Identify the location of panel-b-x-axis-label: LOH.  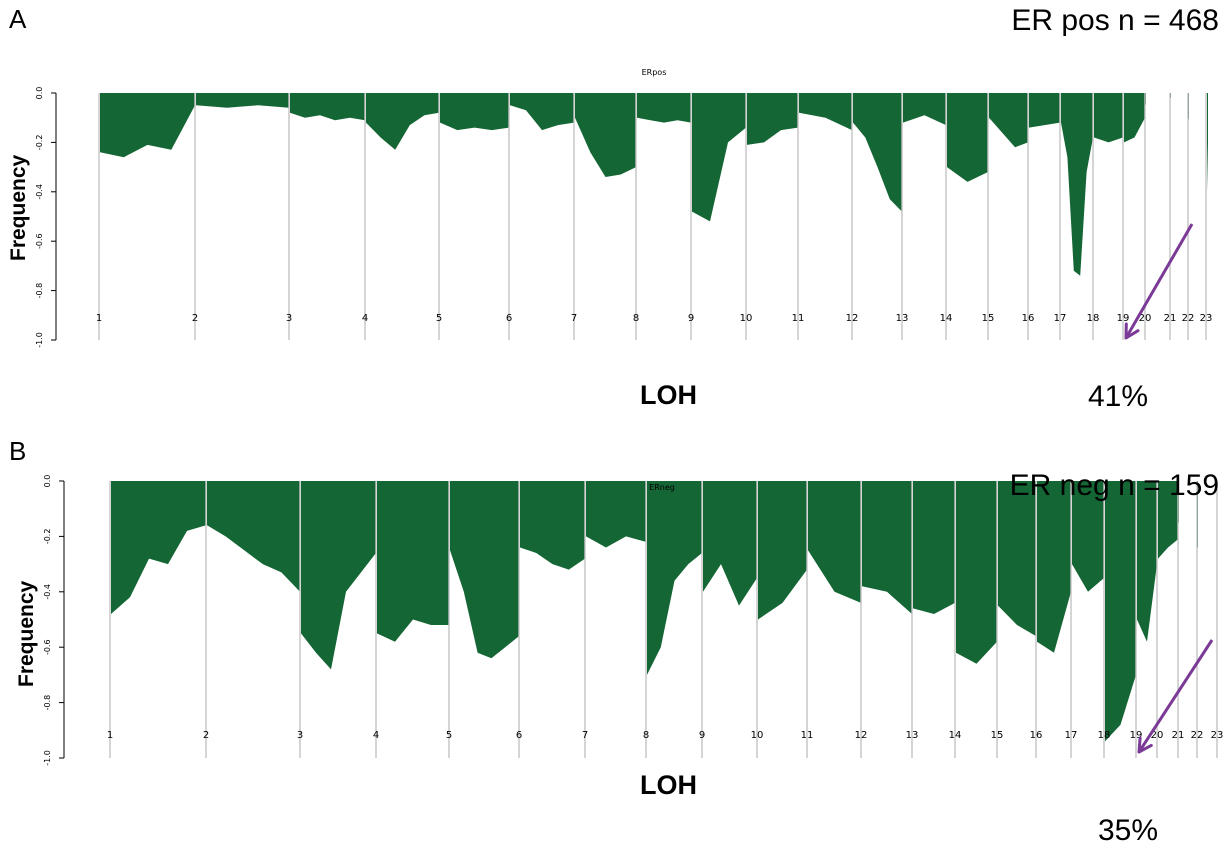
(668, 785).